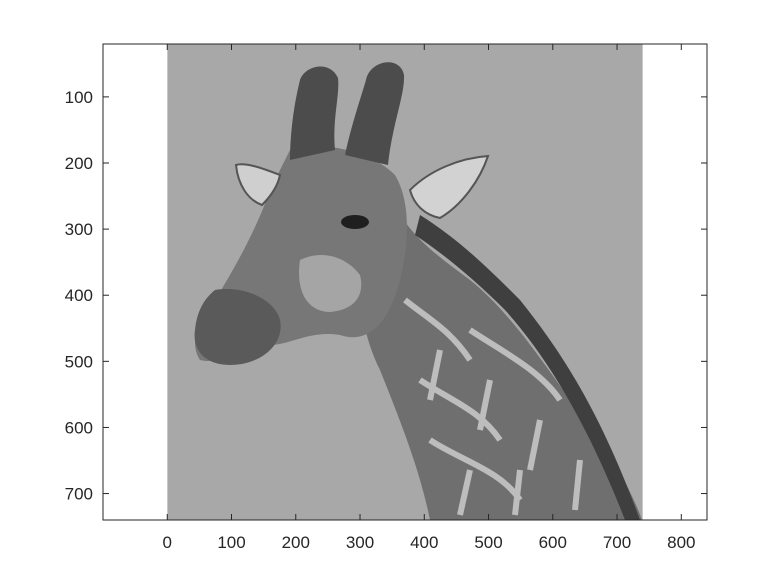 This screenshot has width=782, height=586. What do you see at coordinates (79, 295) in the screenshot?
I see `y-tick-label: 400` at bounding box center [79, 295].